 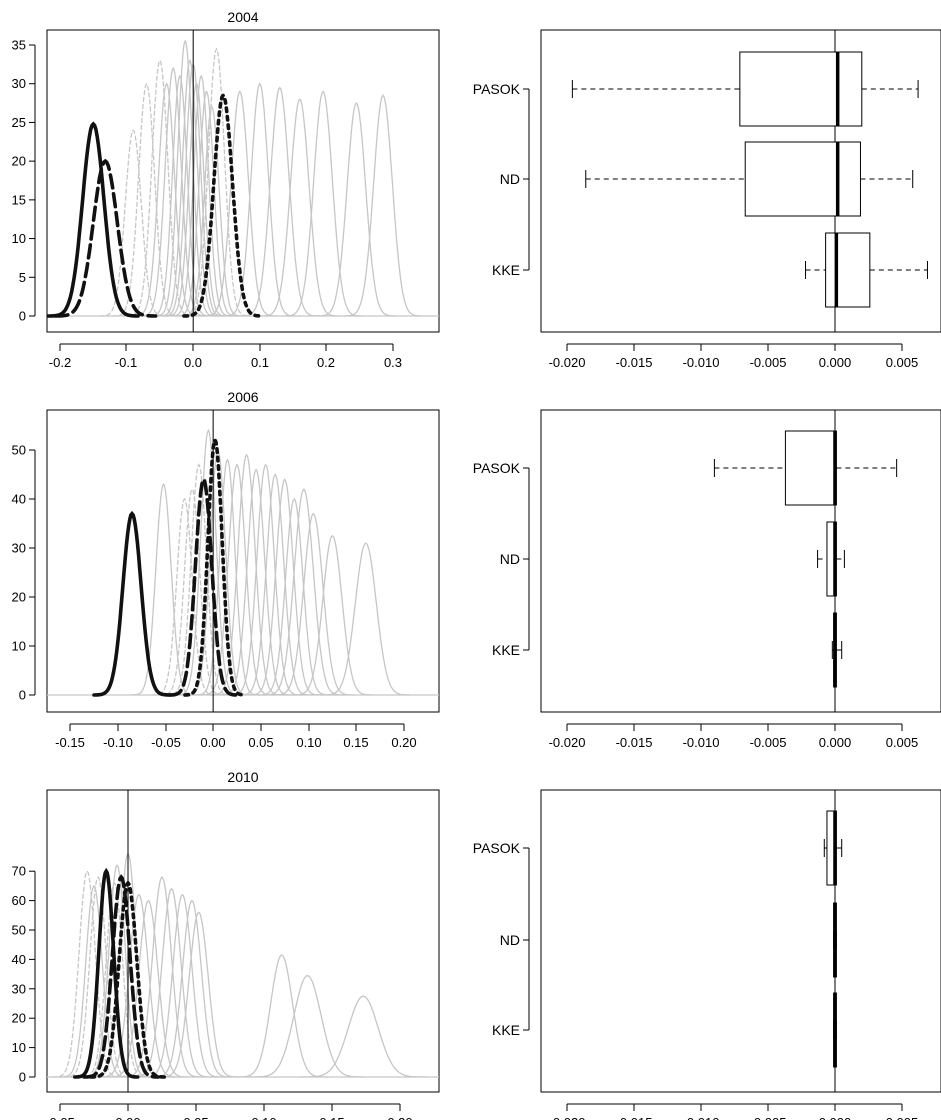 What do you see at coordinates (19, 871) in the screenshot?
I see `y-tick-label: 70` at bounding box center [19, 871].